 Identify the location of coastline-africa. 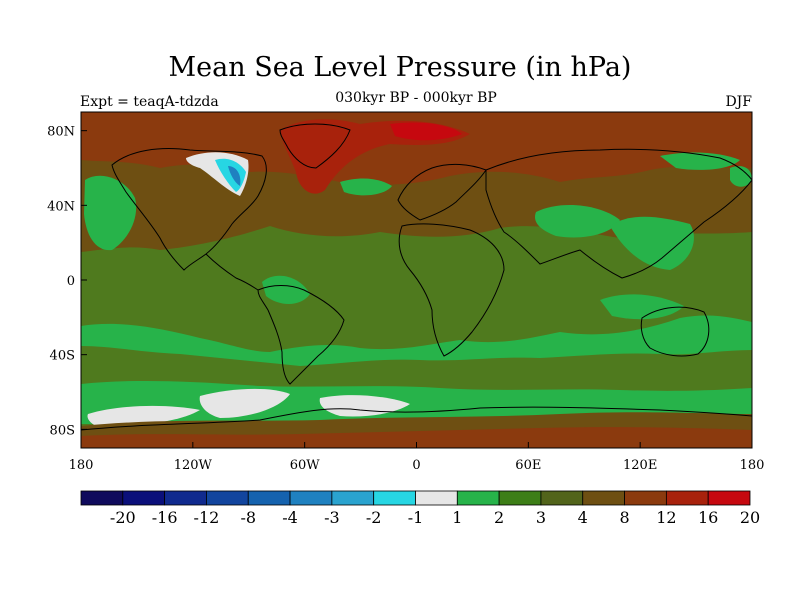
(451, 290).